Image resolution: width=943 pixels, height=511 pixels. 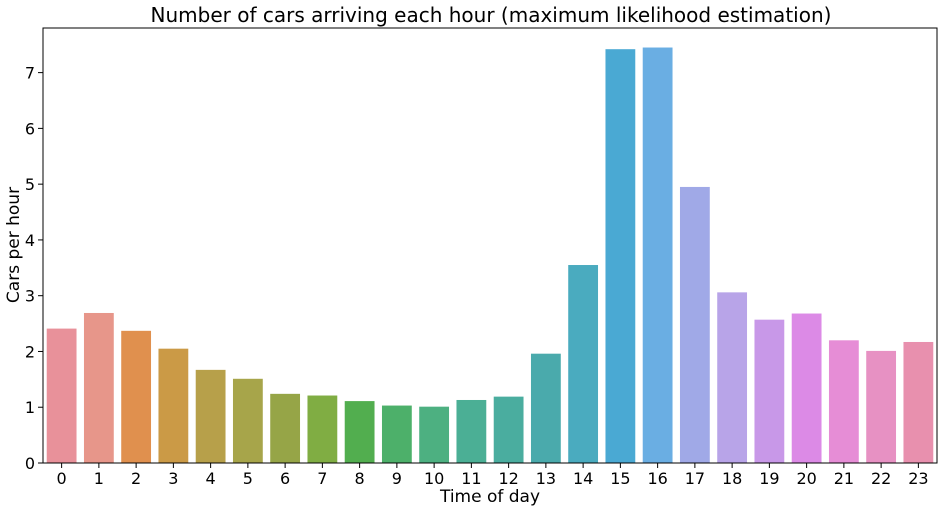 I want to click on x-tick-label: 9, so click(x=397, y=478).